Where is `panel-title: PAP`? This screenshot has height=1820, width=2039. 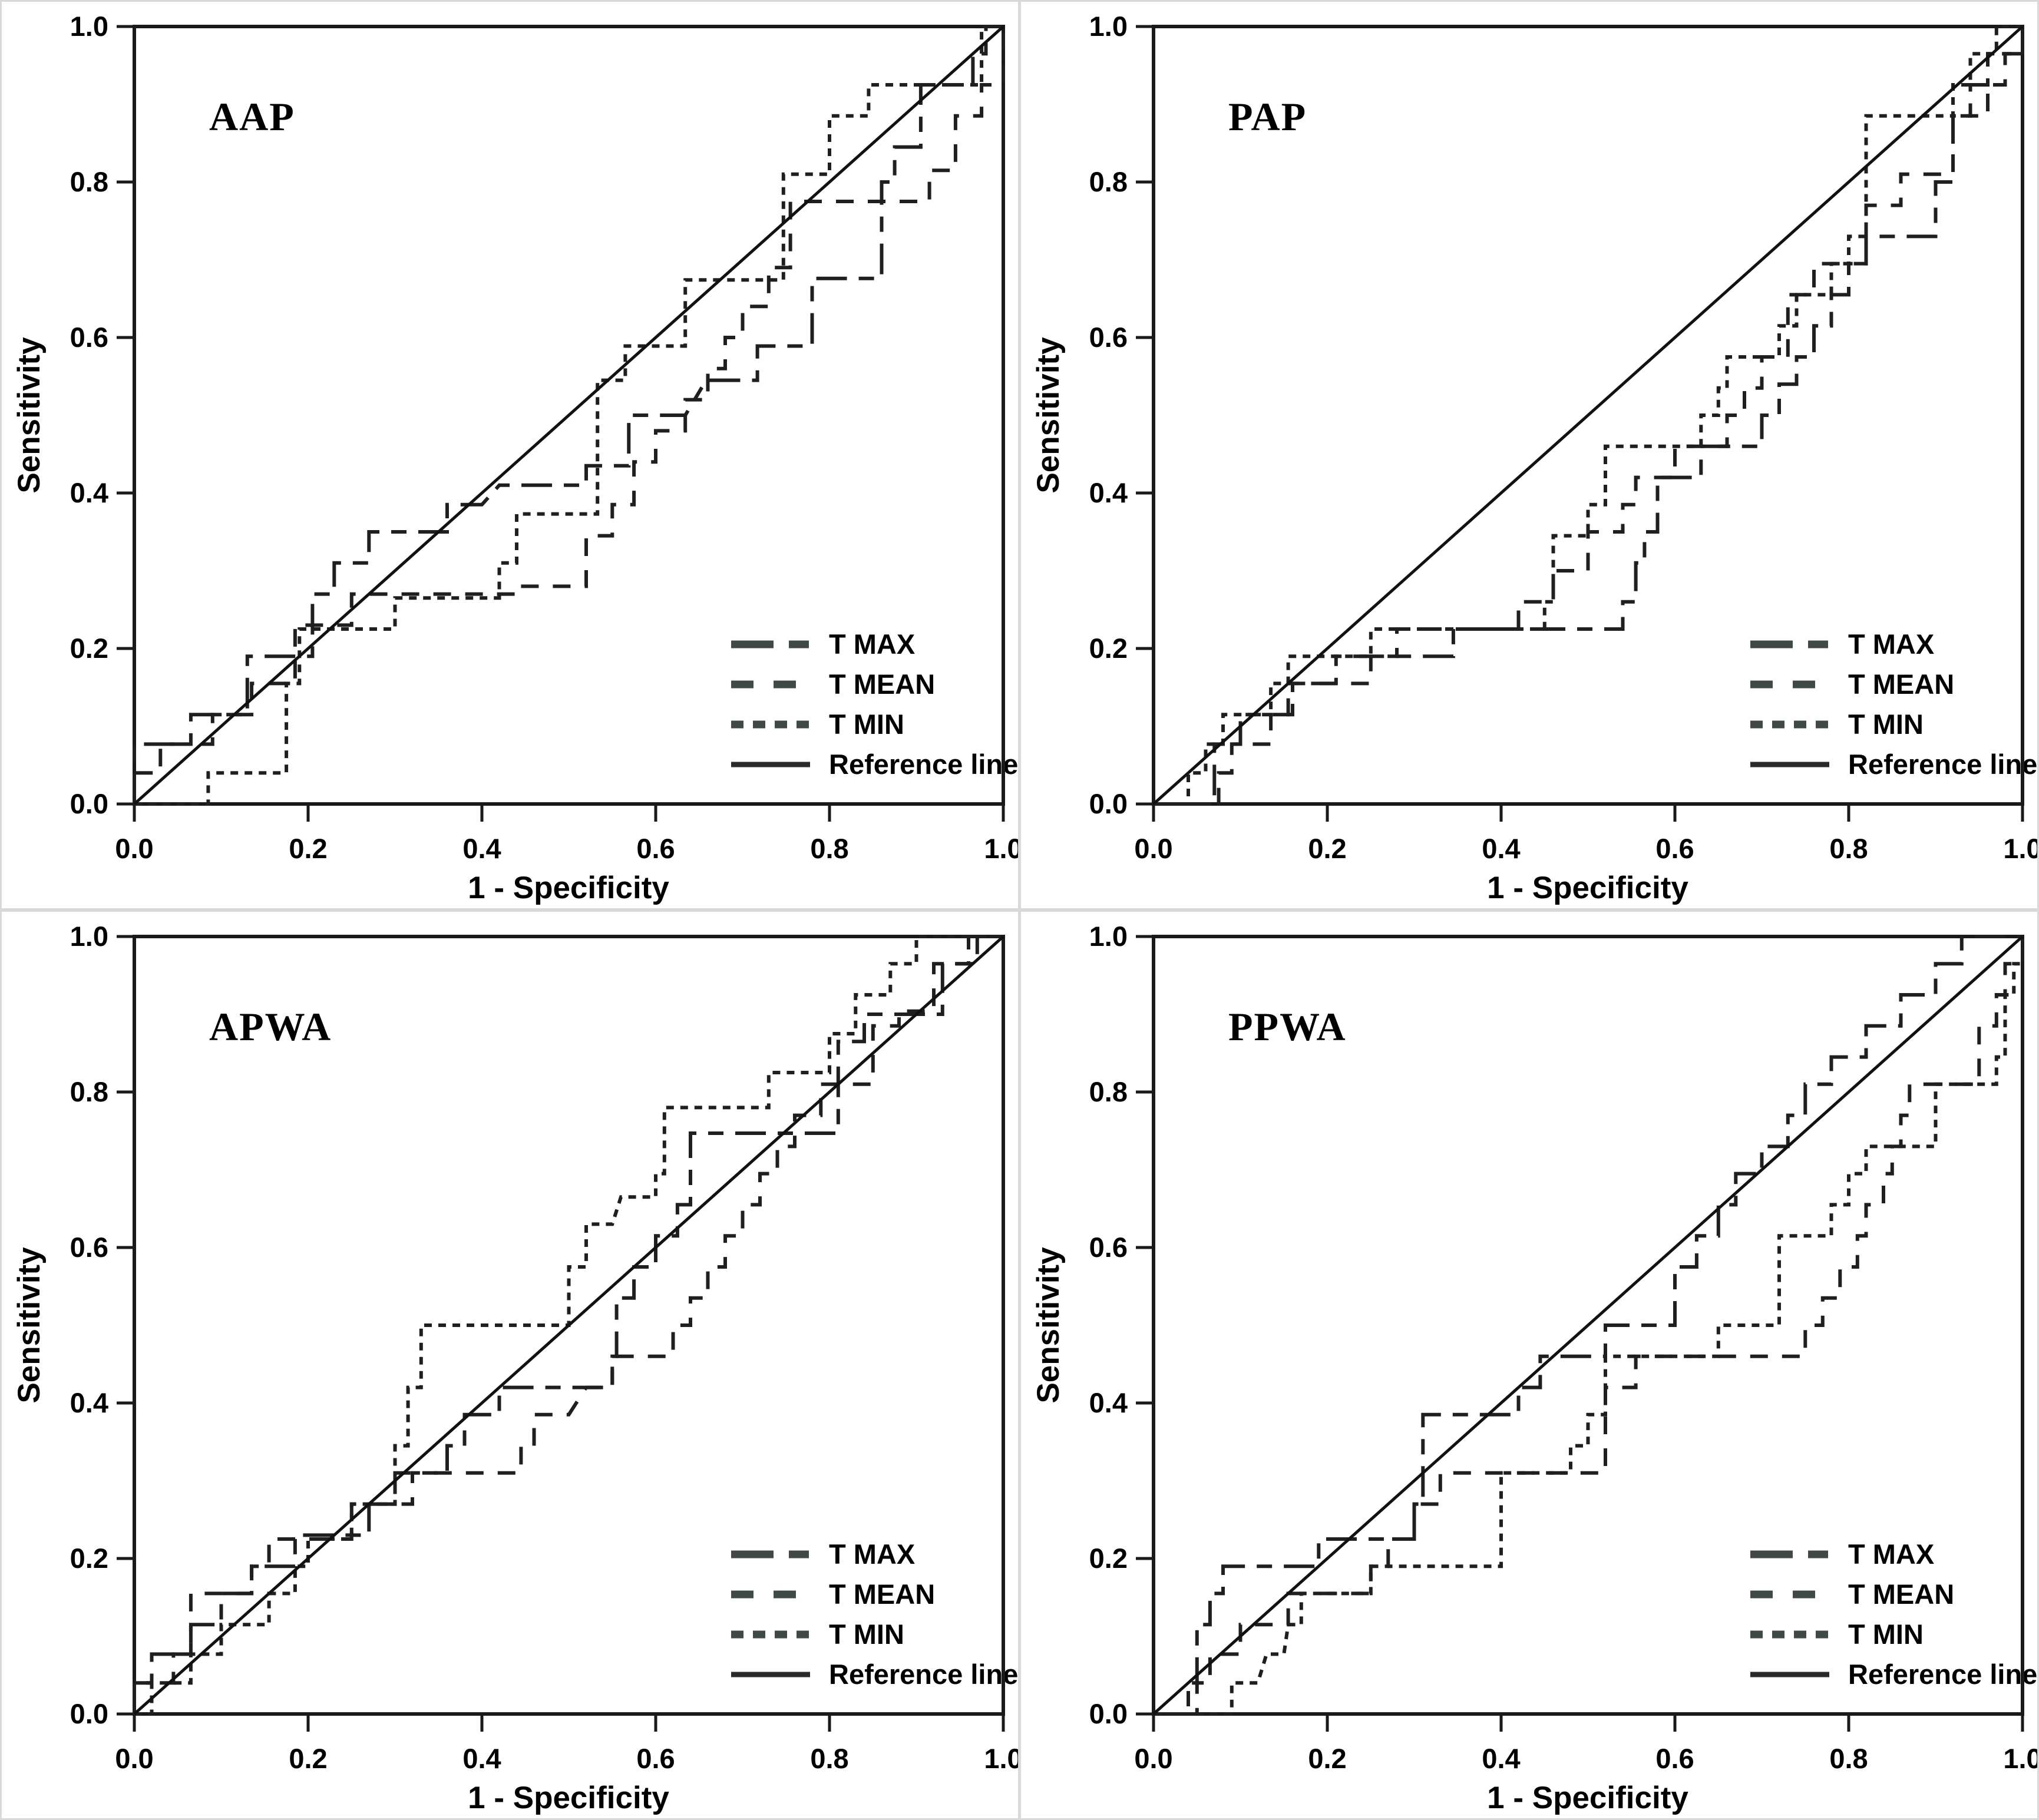
panel-title: PAP is located at coordinates (1267, 116).